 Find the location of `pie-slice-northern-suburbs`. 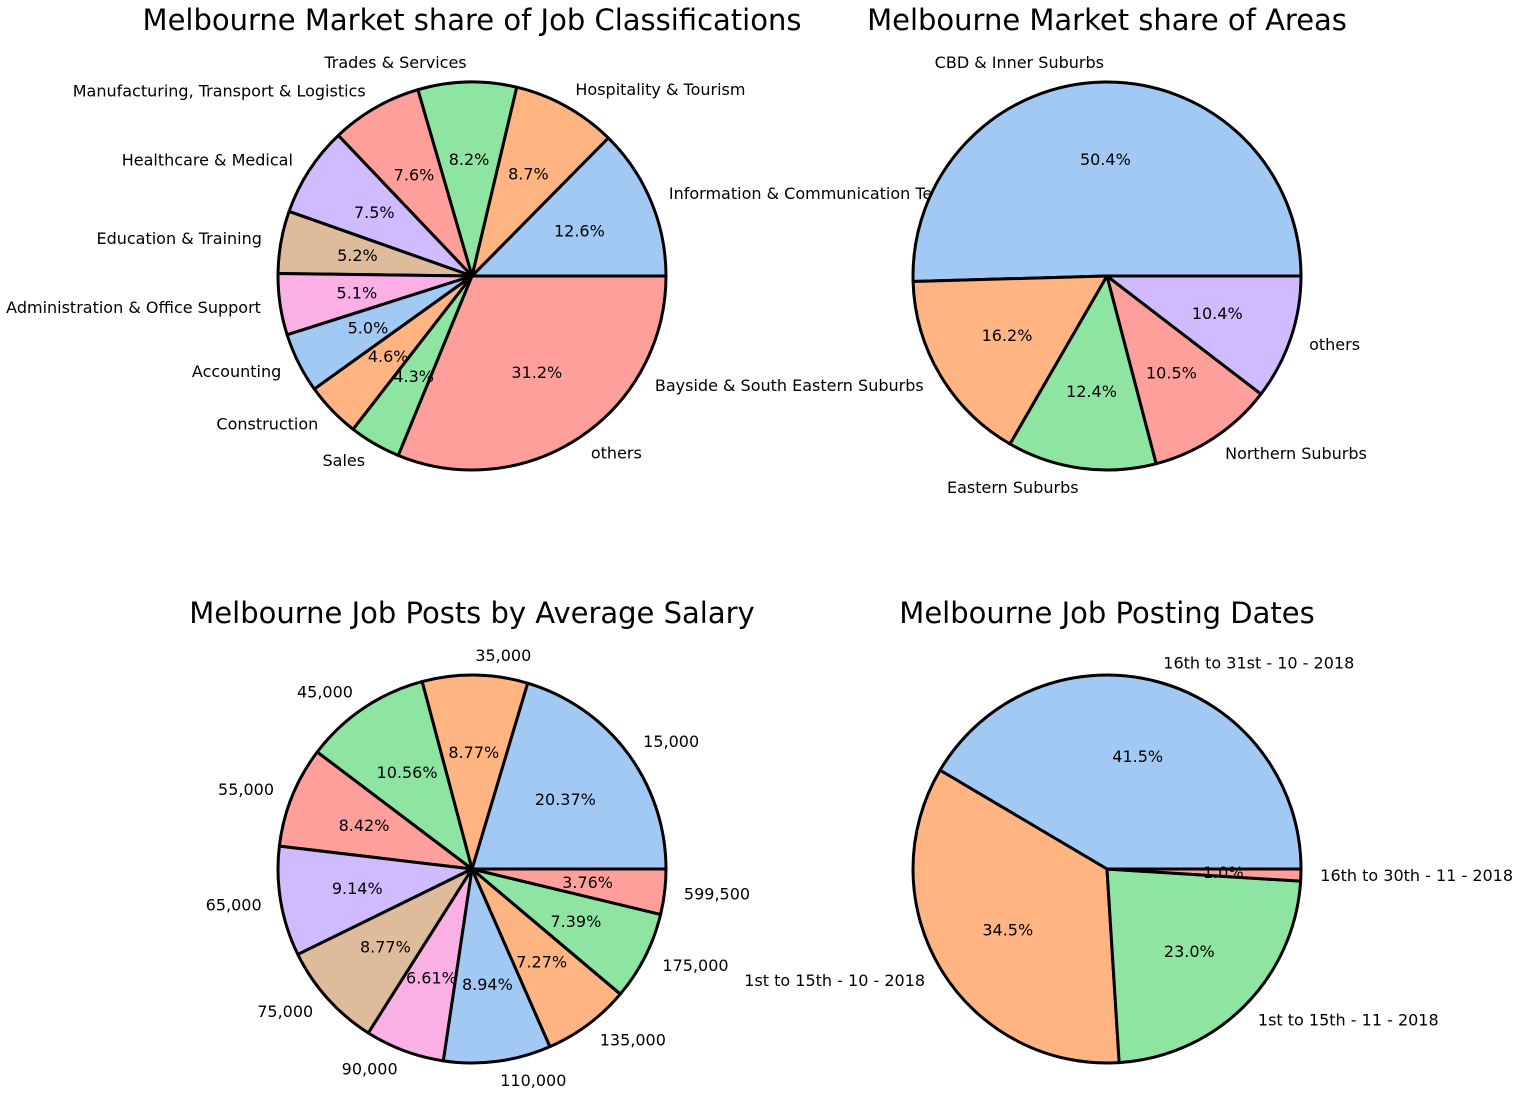

pie-slice-northern-suburbs is located at coordinates (1184, 370).